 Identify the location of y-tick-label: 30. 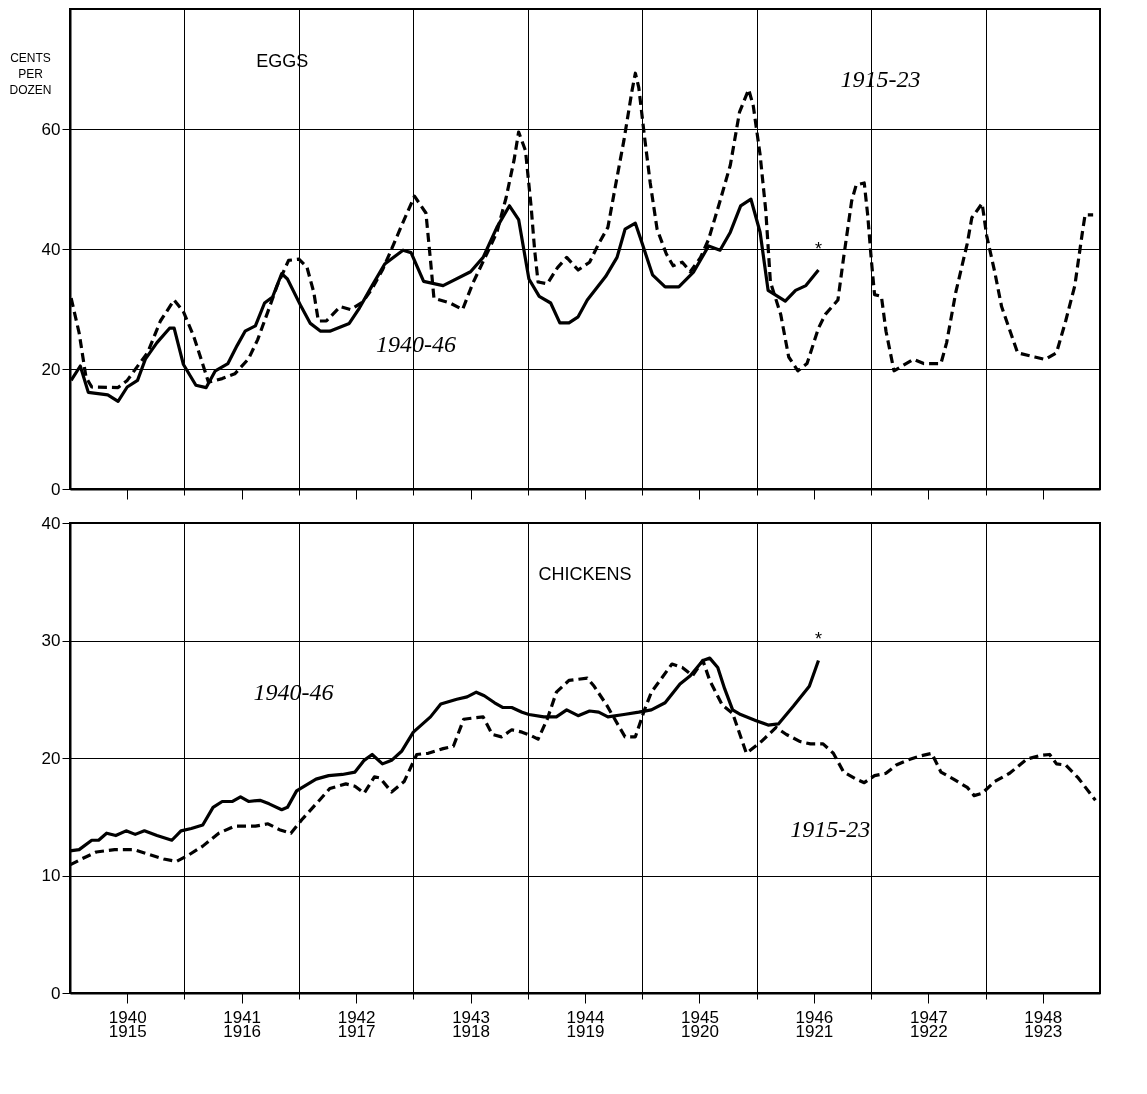
(51, 640).